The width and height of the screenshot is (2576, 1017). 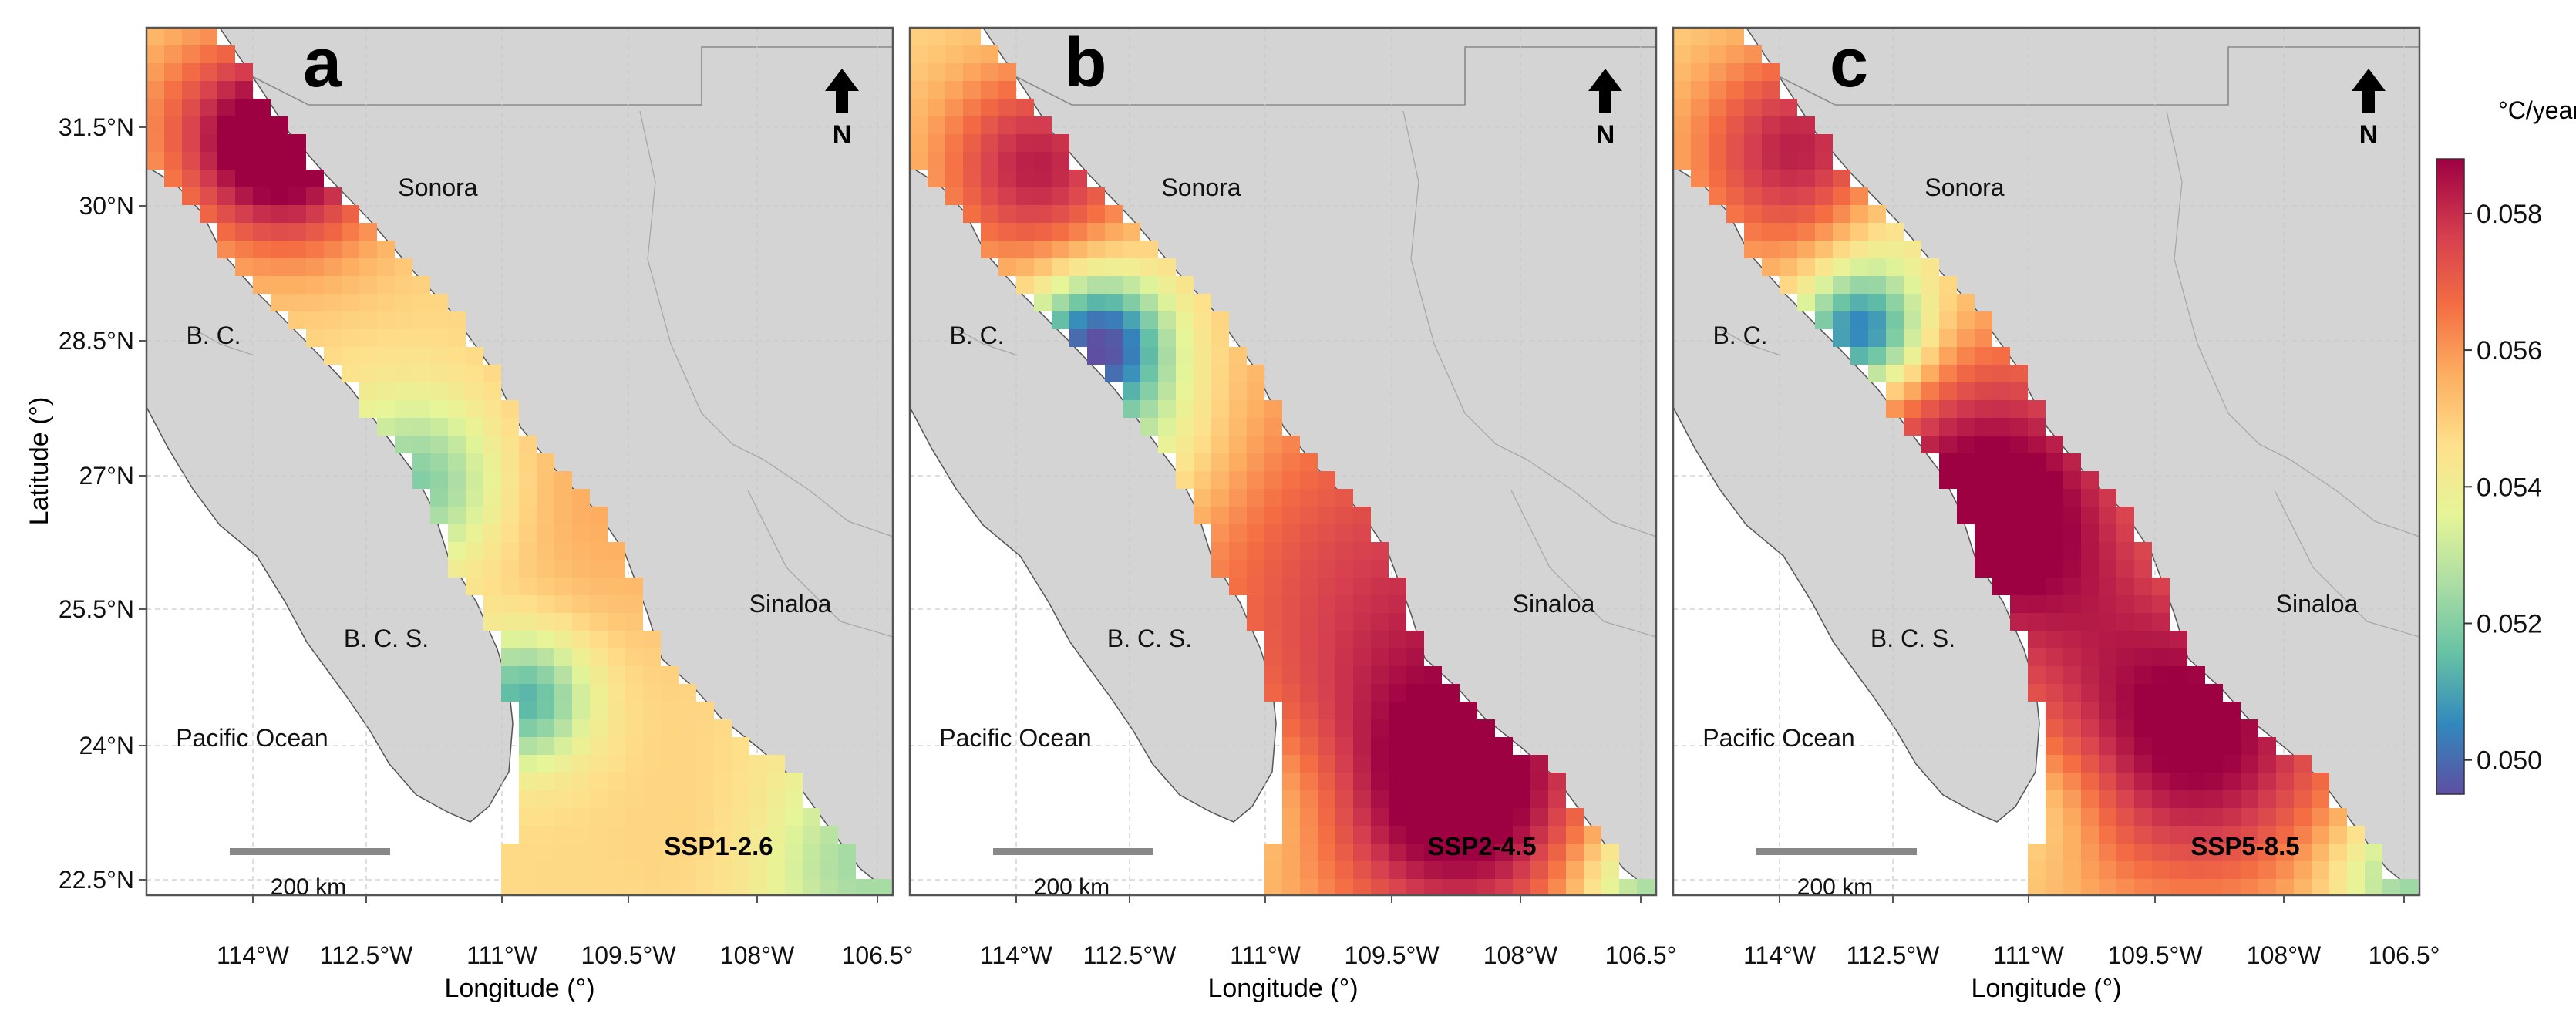 What do you see at coordinates (1856, 494) in the screenshot?
I see `baja-california-peninsula` at bounding box center [1856, 494].